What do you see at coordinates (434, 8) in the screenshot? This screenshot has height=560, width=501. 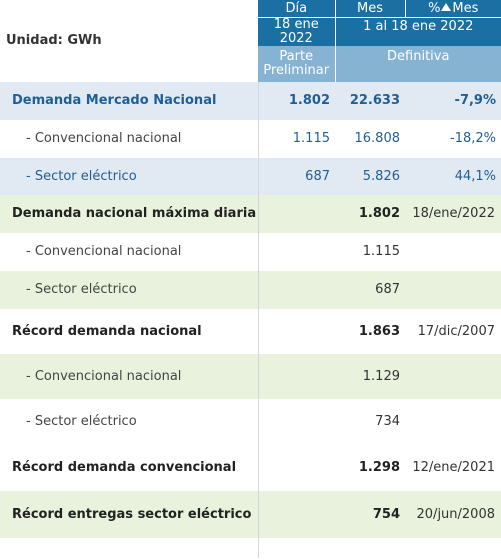 I see `header-pct-prefix: %` at bounding box center [434, 8].